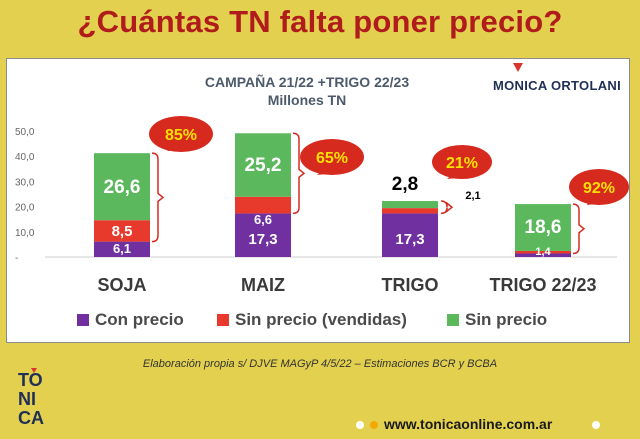  I want to click on legend-label-sin-precio: Sin precio, so click(506, 319).